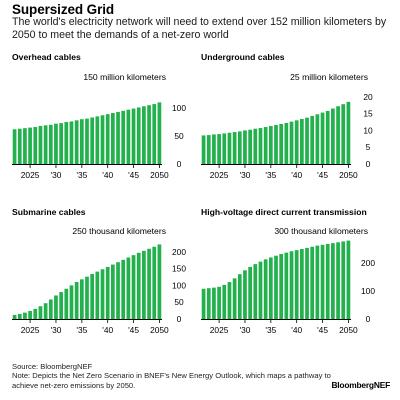  Describe the element at coordinates (368, 263) in the screenshot. I see `y-tick-label: 200` at that location.